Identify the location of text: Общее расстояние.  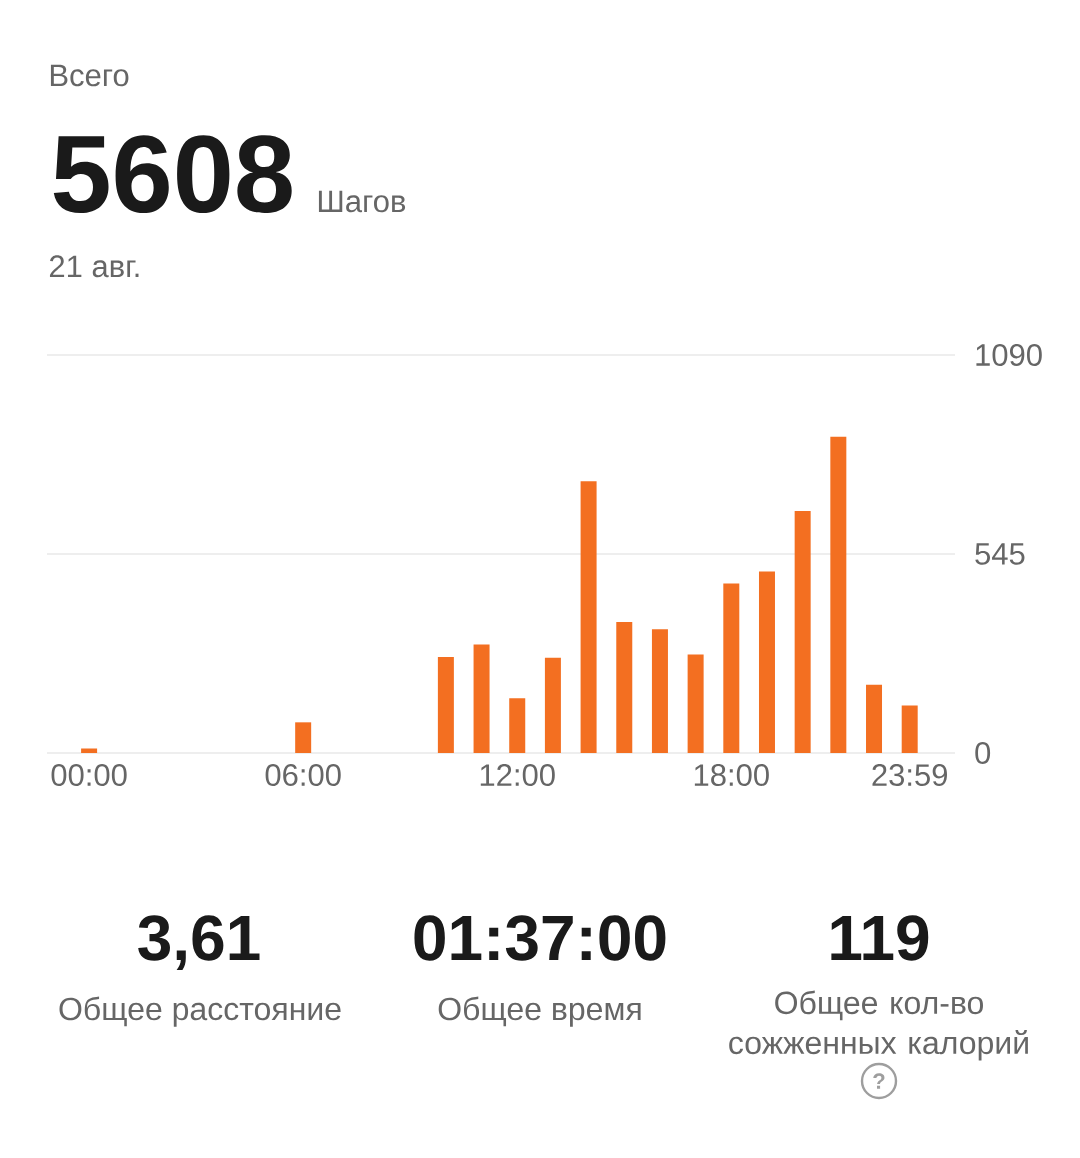
(200, 1011).